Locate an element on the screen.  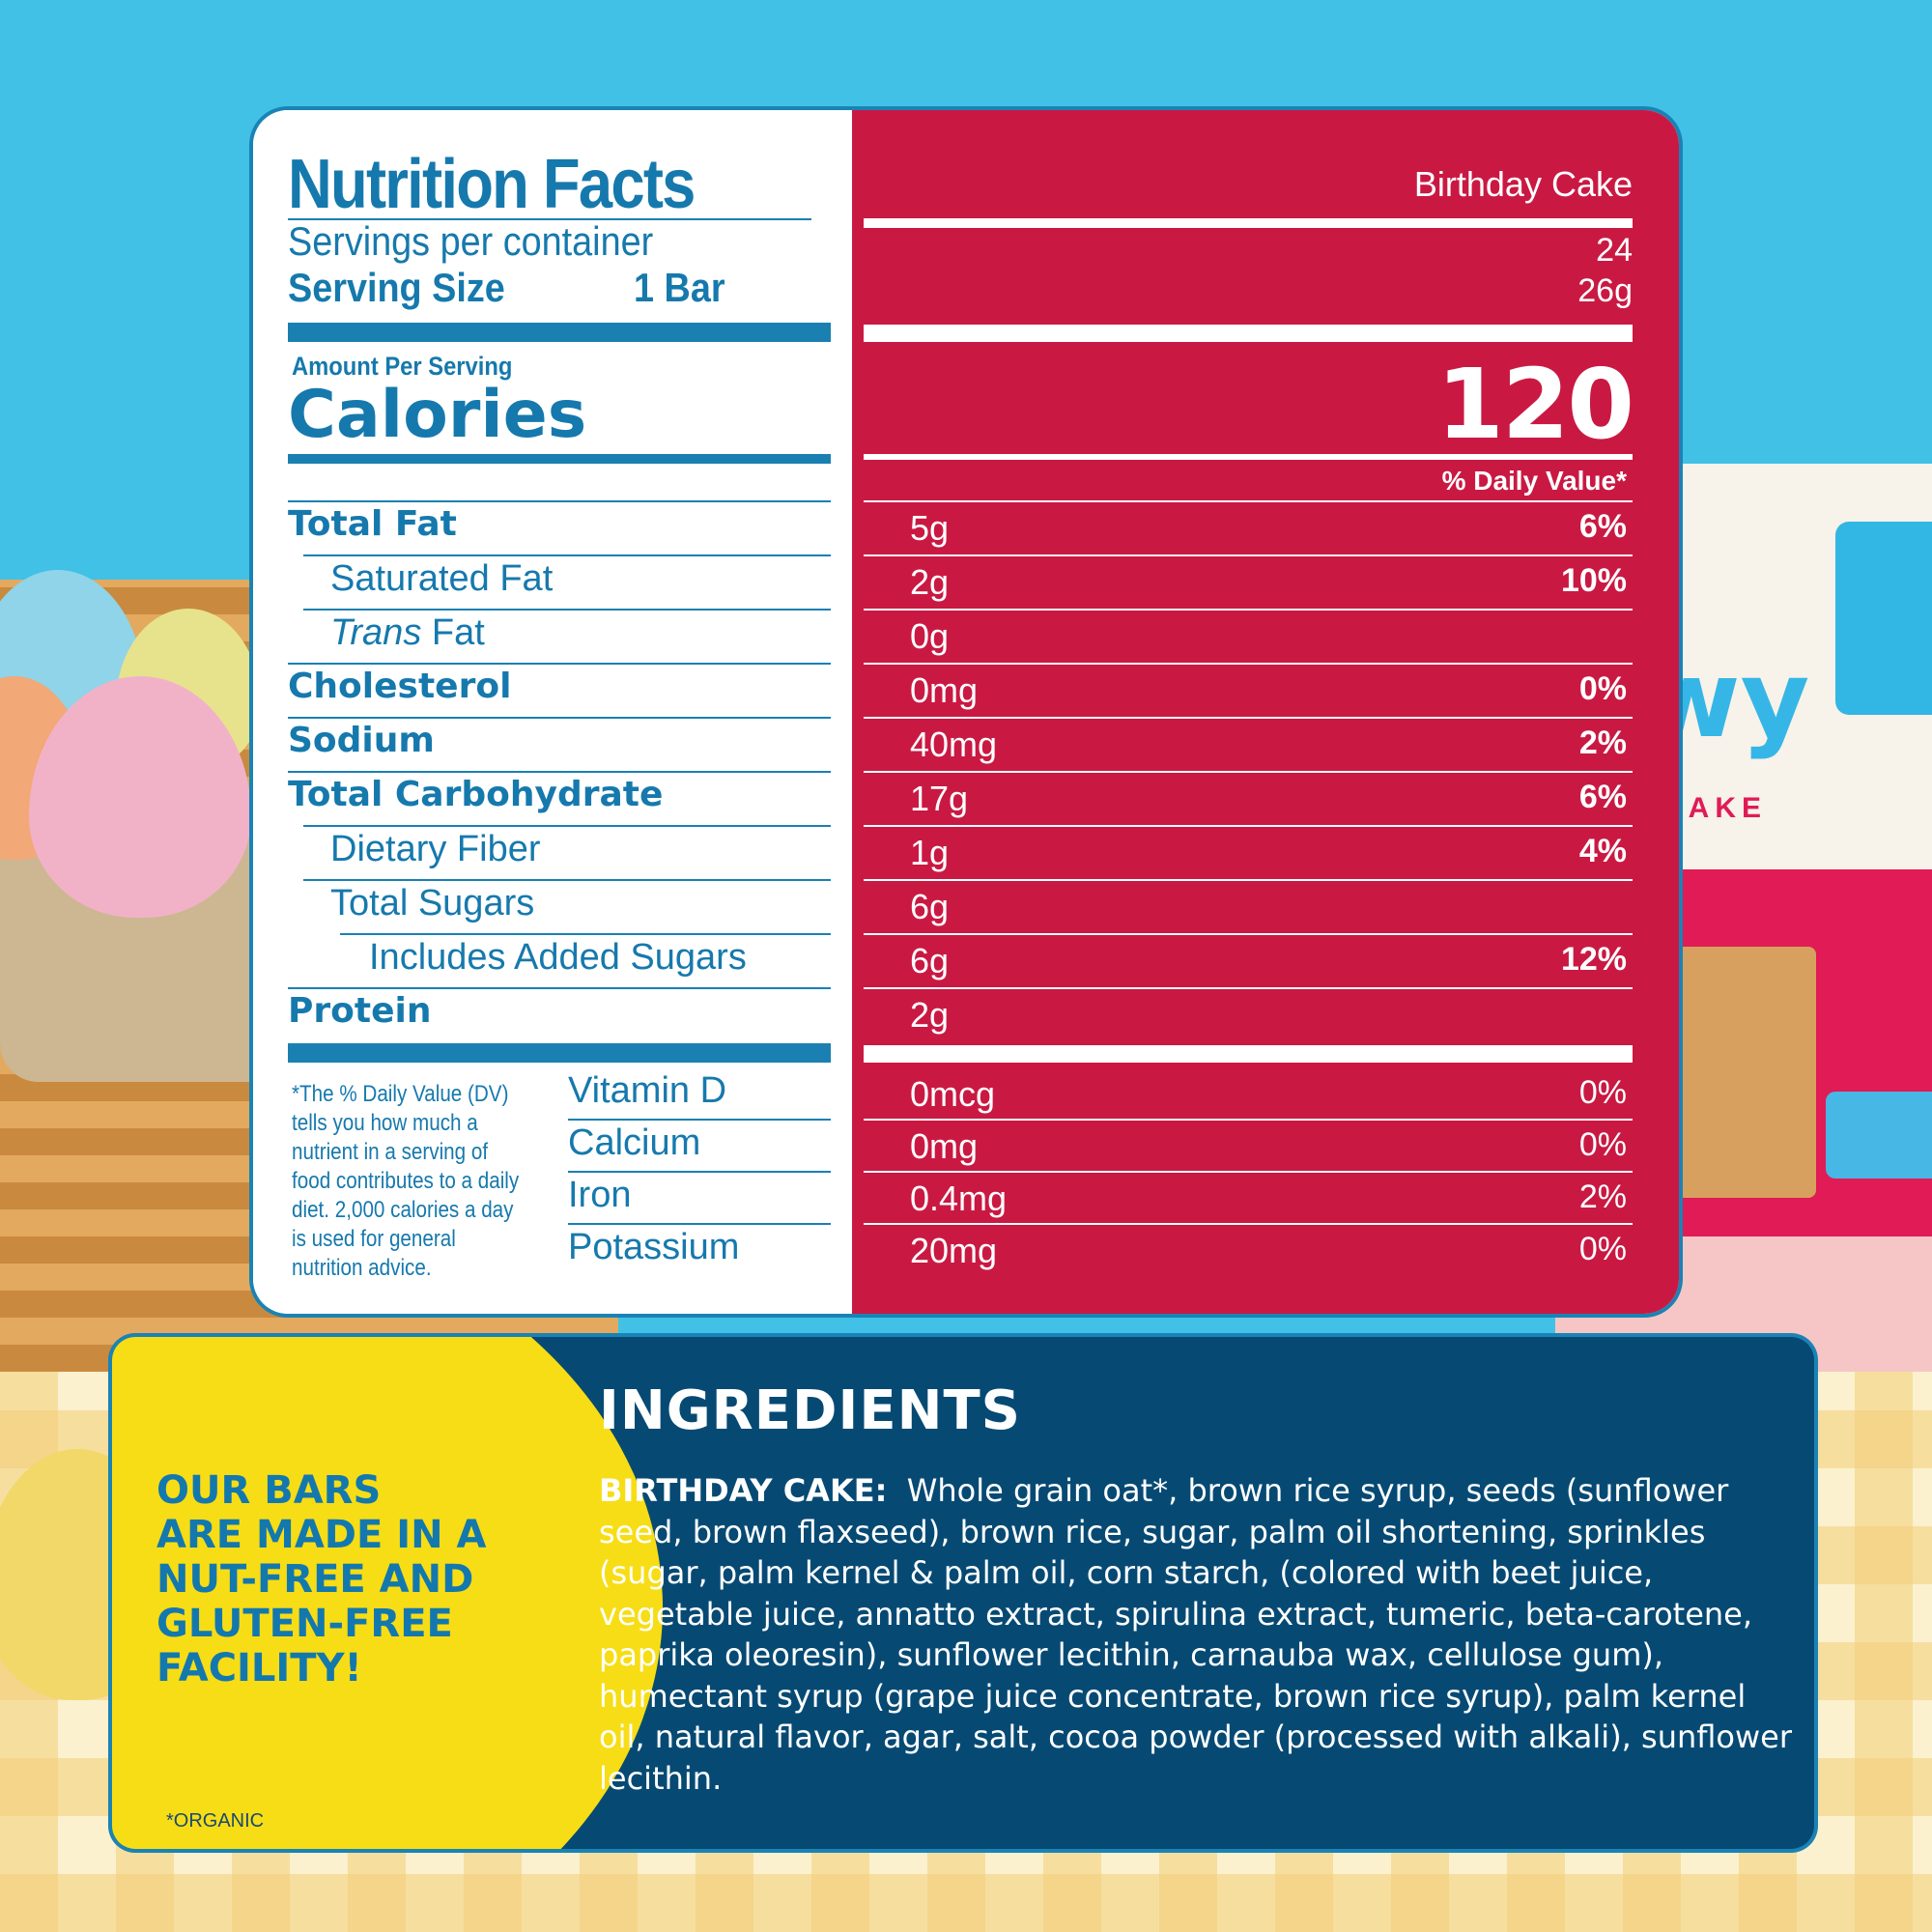
total-carbohydrate-amount: 17g is located at coordinates (939, 798).